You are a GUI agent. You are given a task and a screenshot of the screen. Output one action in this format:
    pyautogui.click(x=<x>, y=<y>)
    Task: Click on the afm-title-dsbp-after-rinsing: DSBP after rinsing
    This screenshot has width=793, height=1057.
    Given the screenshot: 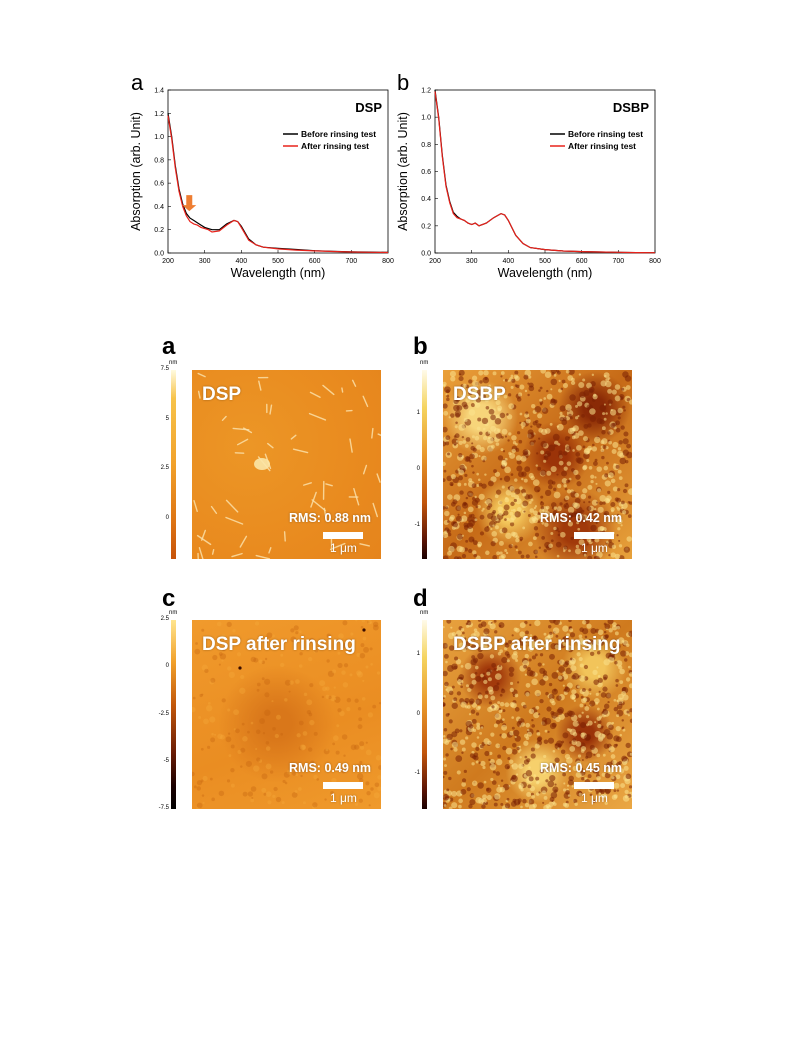 What is the action you would take?
    pyautogui.click(x=537, y=644)
    